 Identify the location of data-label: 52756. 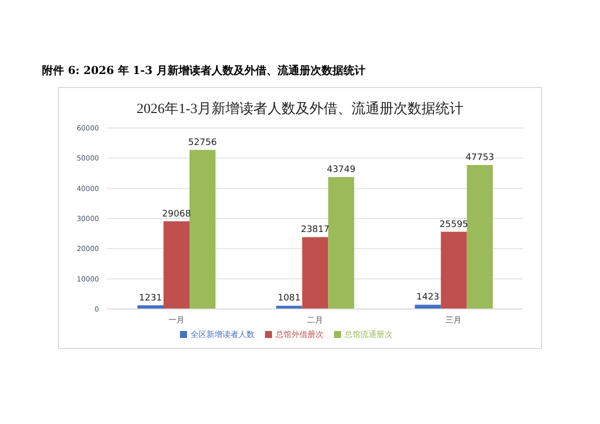
(203, 143).